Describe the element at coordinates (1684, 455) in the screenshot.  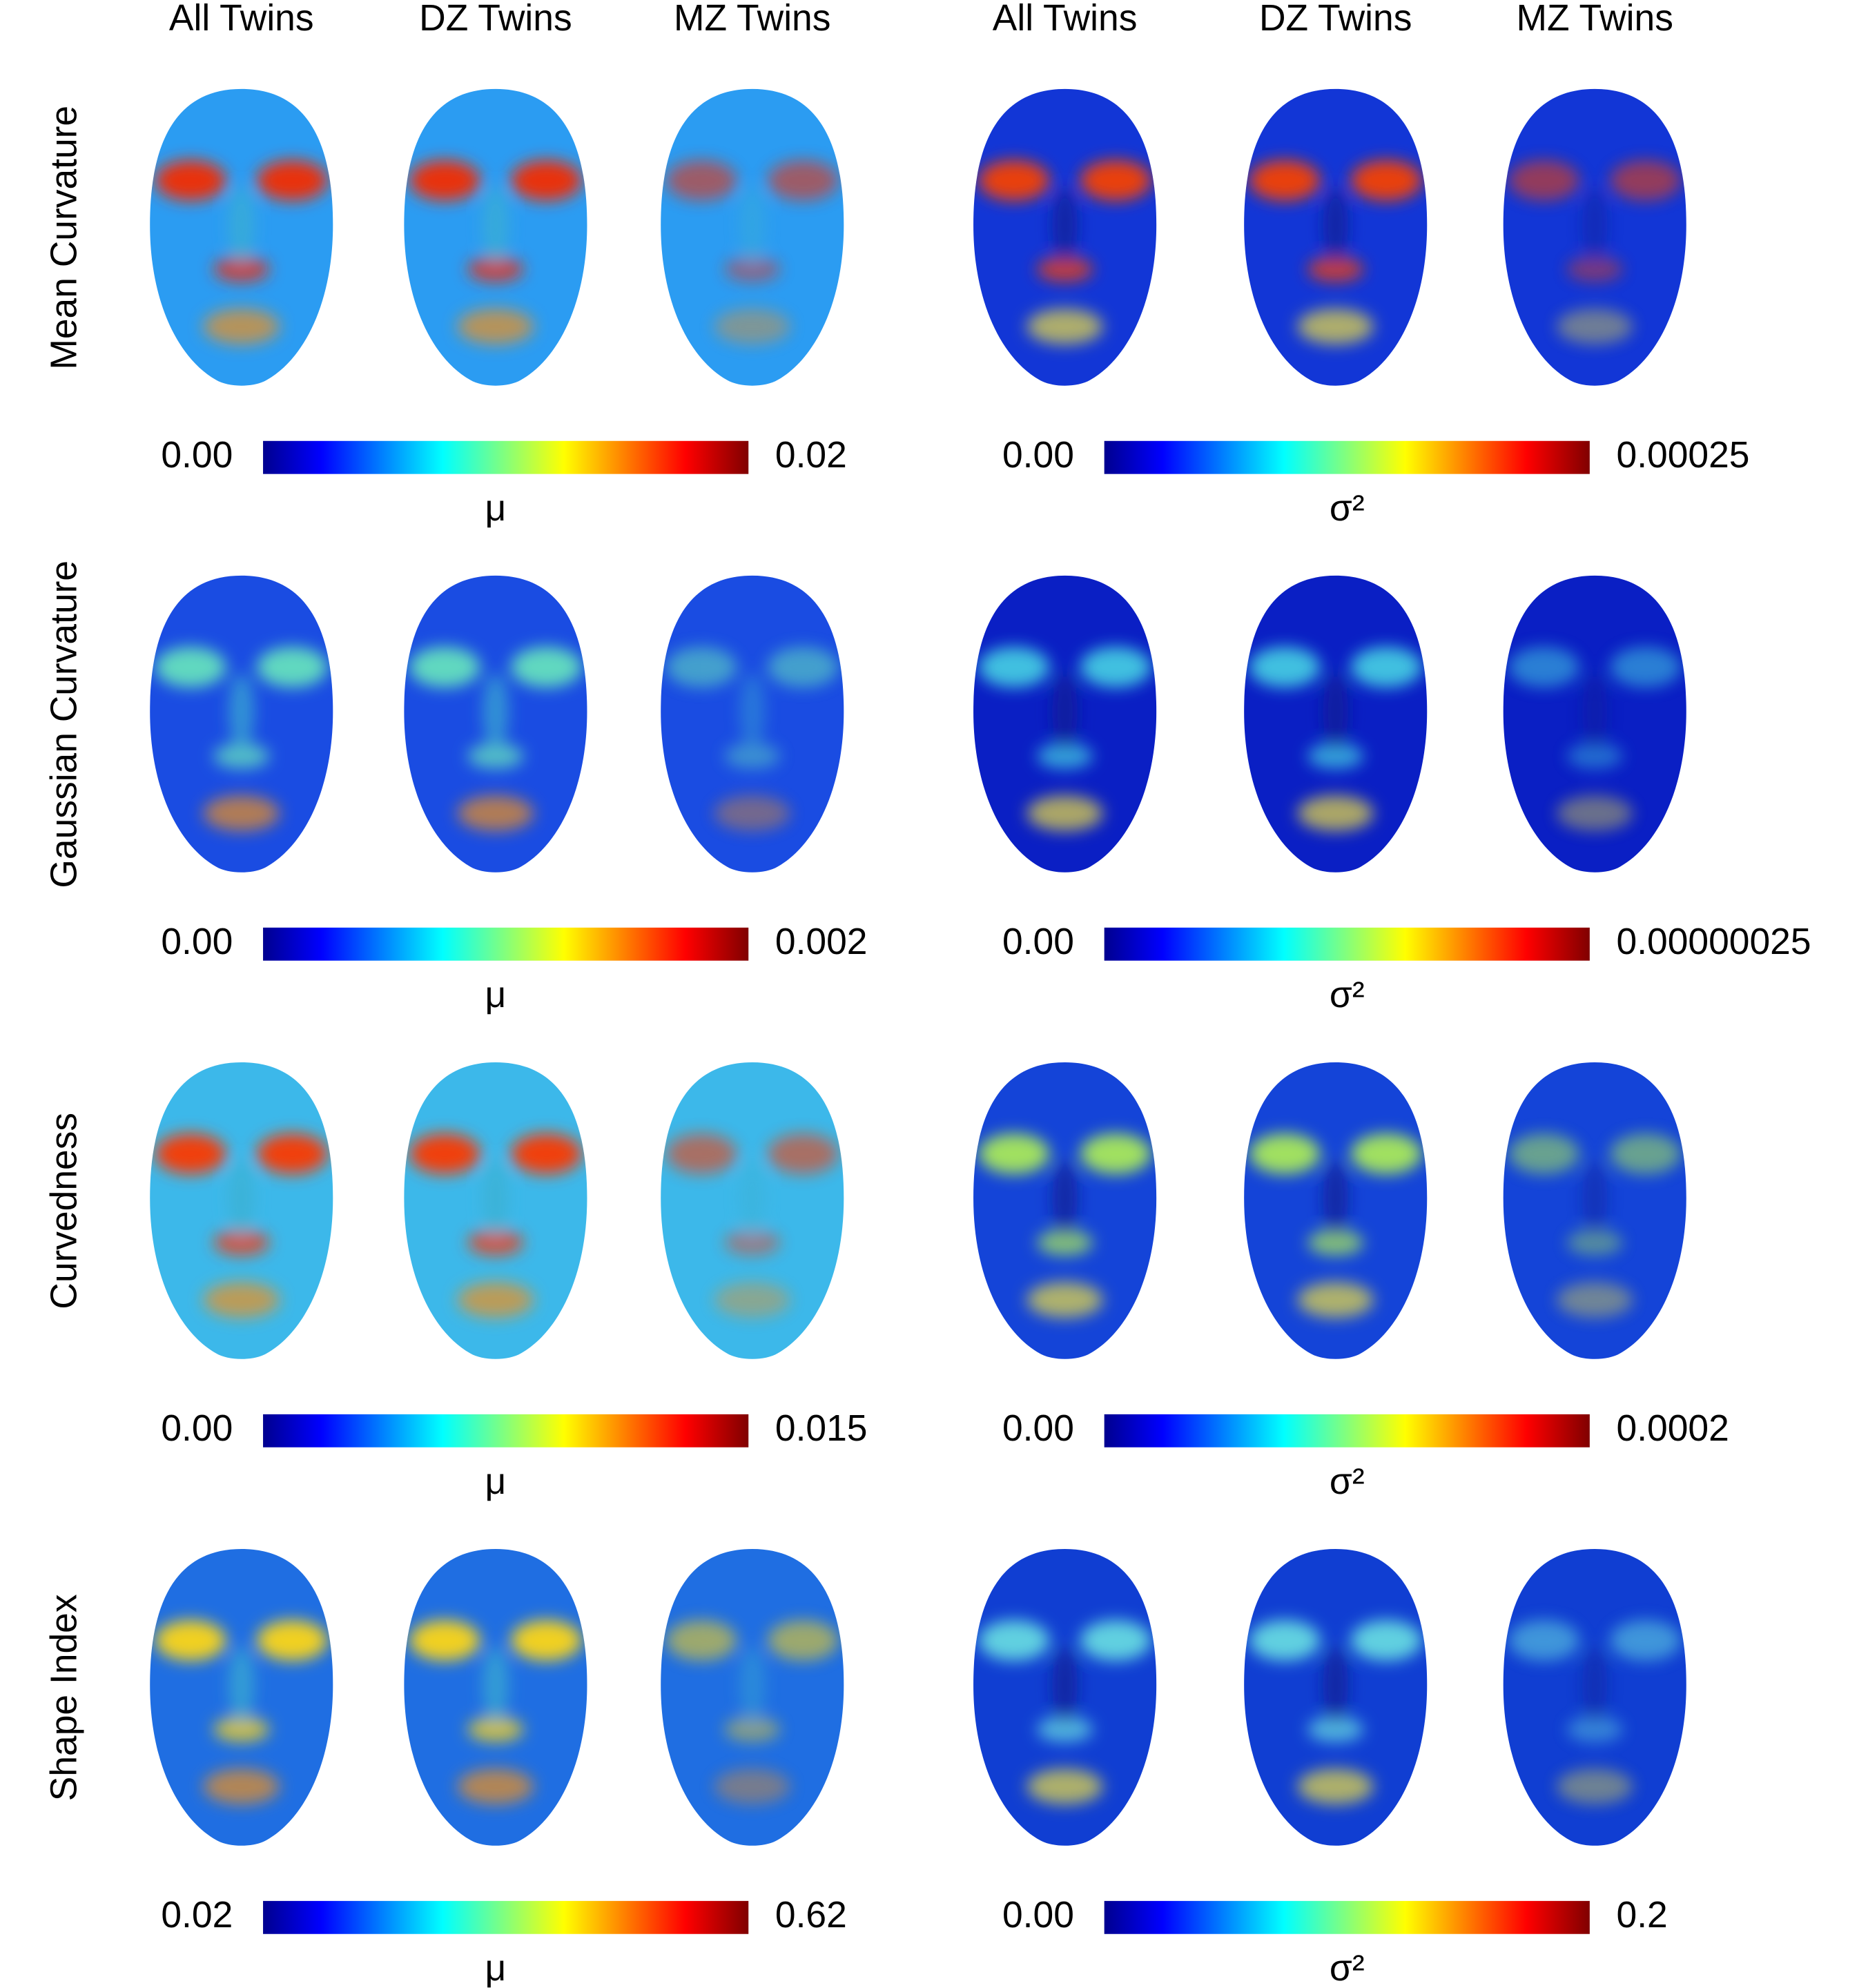
I see `colorbar-max: 0.00025` at that location.